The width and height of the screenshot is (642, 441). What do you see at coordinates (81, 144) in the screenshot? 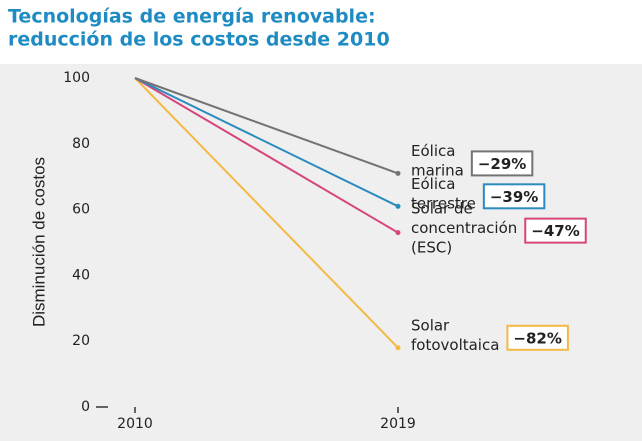
I see `y-tick-label: 80` at bounding box center [81, 144].